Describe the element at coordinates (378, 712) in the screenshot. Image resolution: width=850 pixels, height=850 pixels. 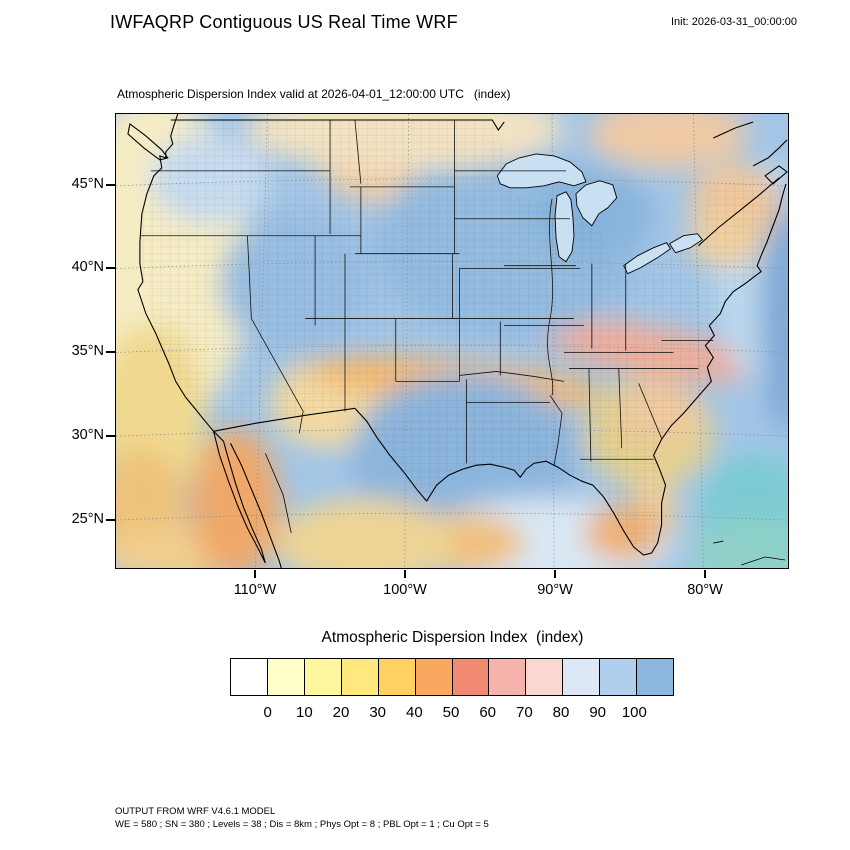
I see `colorbar-tick-label: 30` at that location.